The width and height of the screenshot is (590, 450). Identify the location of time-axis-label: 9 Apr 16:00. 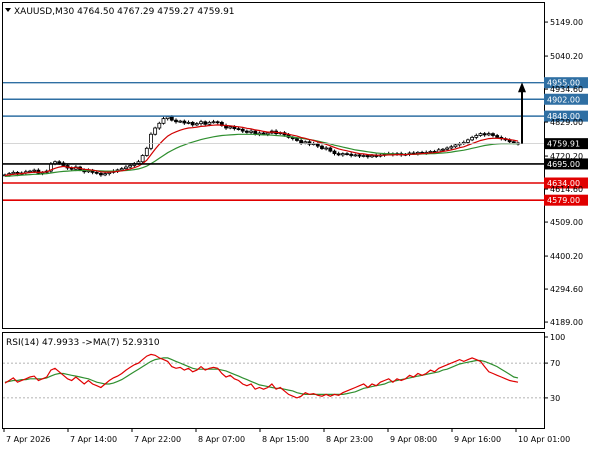
(477, 439).